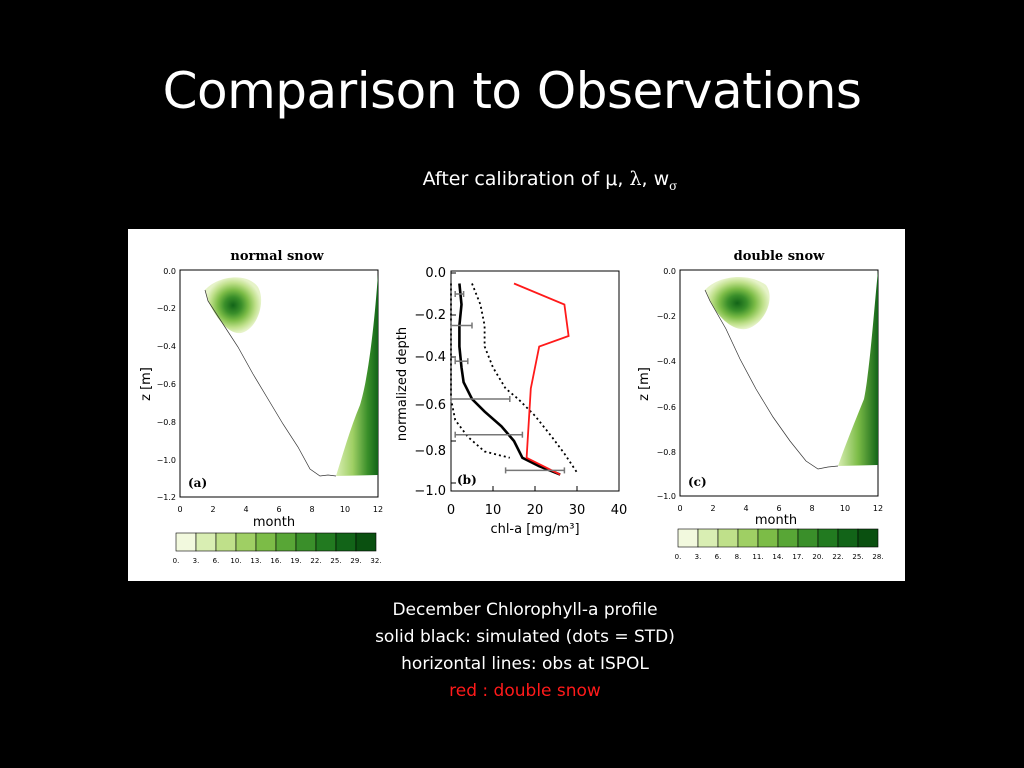 This screenshot has height=768, width=1024. I want to click on panel-b-ylabel: normalized depth, so click(402, 384).